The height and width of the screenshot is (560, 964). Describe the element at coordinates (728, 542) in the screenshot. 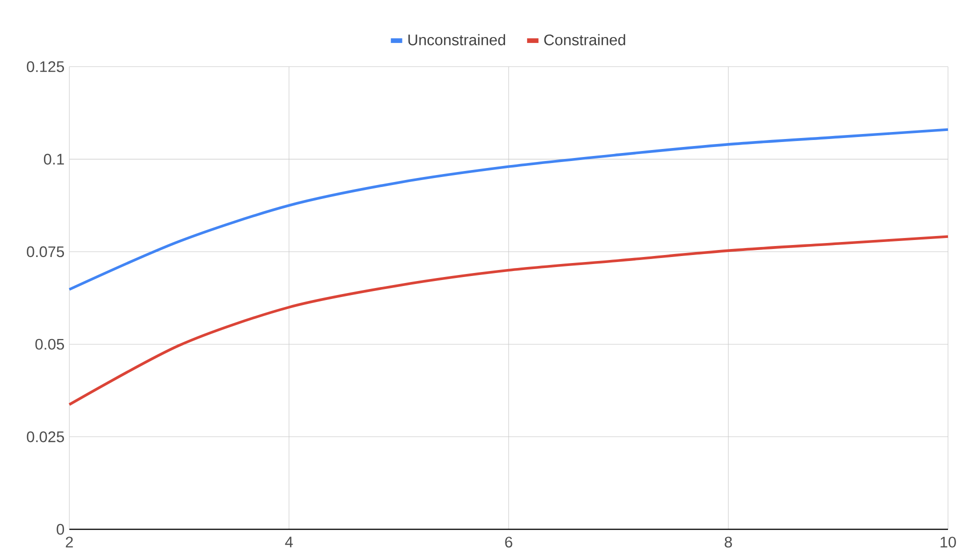

I see `x-tick-label: 8` at that location.